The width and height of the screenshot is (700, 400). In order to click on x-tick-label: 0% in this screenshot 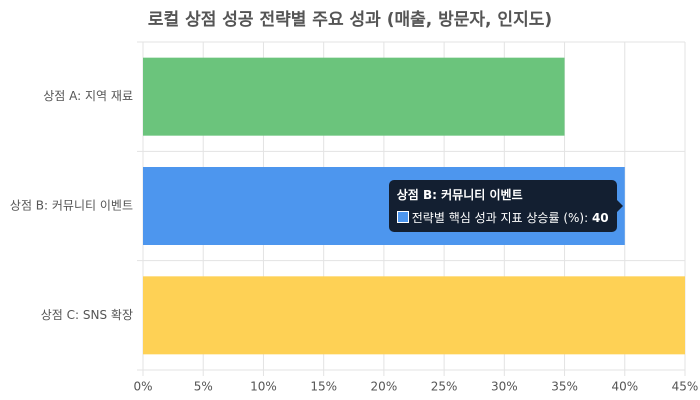, I will do `click(142, 387)`.